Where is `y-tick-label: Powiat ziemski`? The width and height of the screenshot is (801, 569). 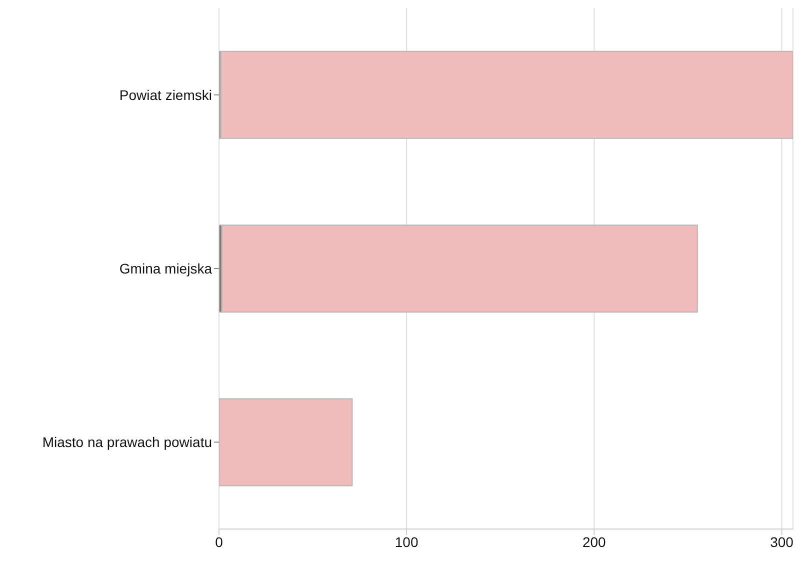
y-tick-label: Powiat ziemski is located at coordinates (165, 94).